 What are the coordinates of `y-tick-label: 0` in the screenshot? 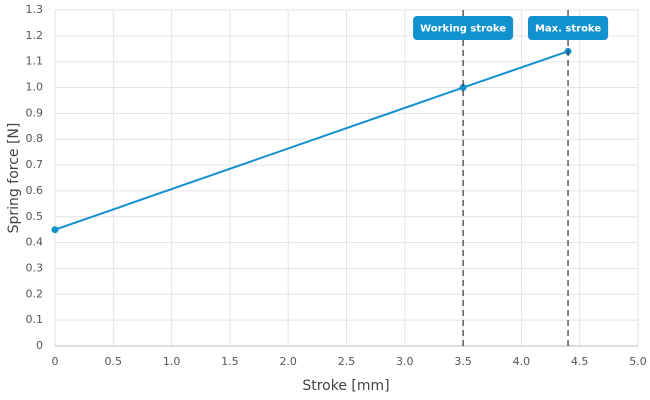 It's located at (39, 345).